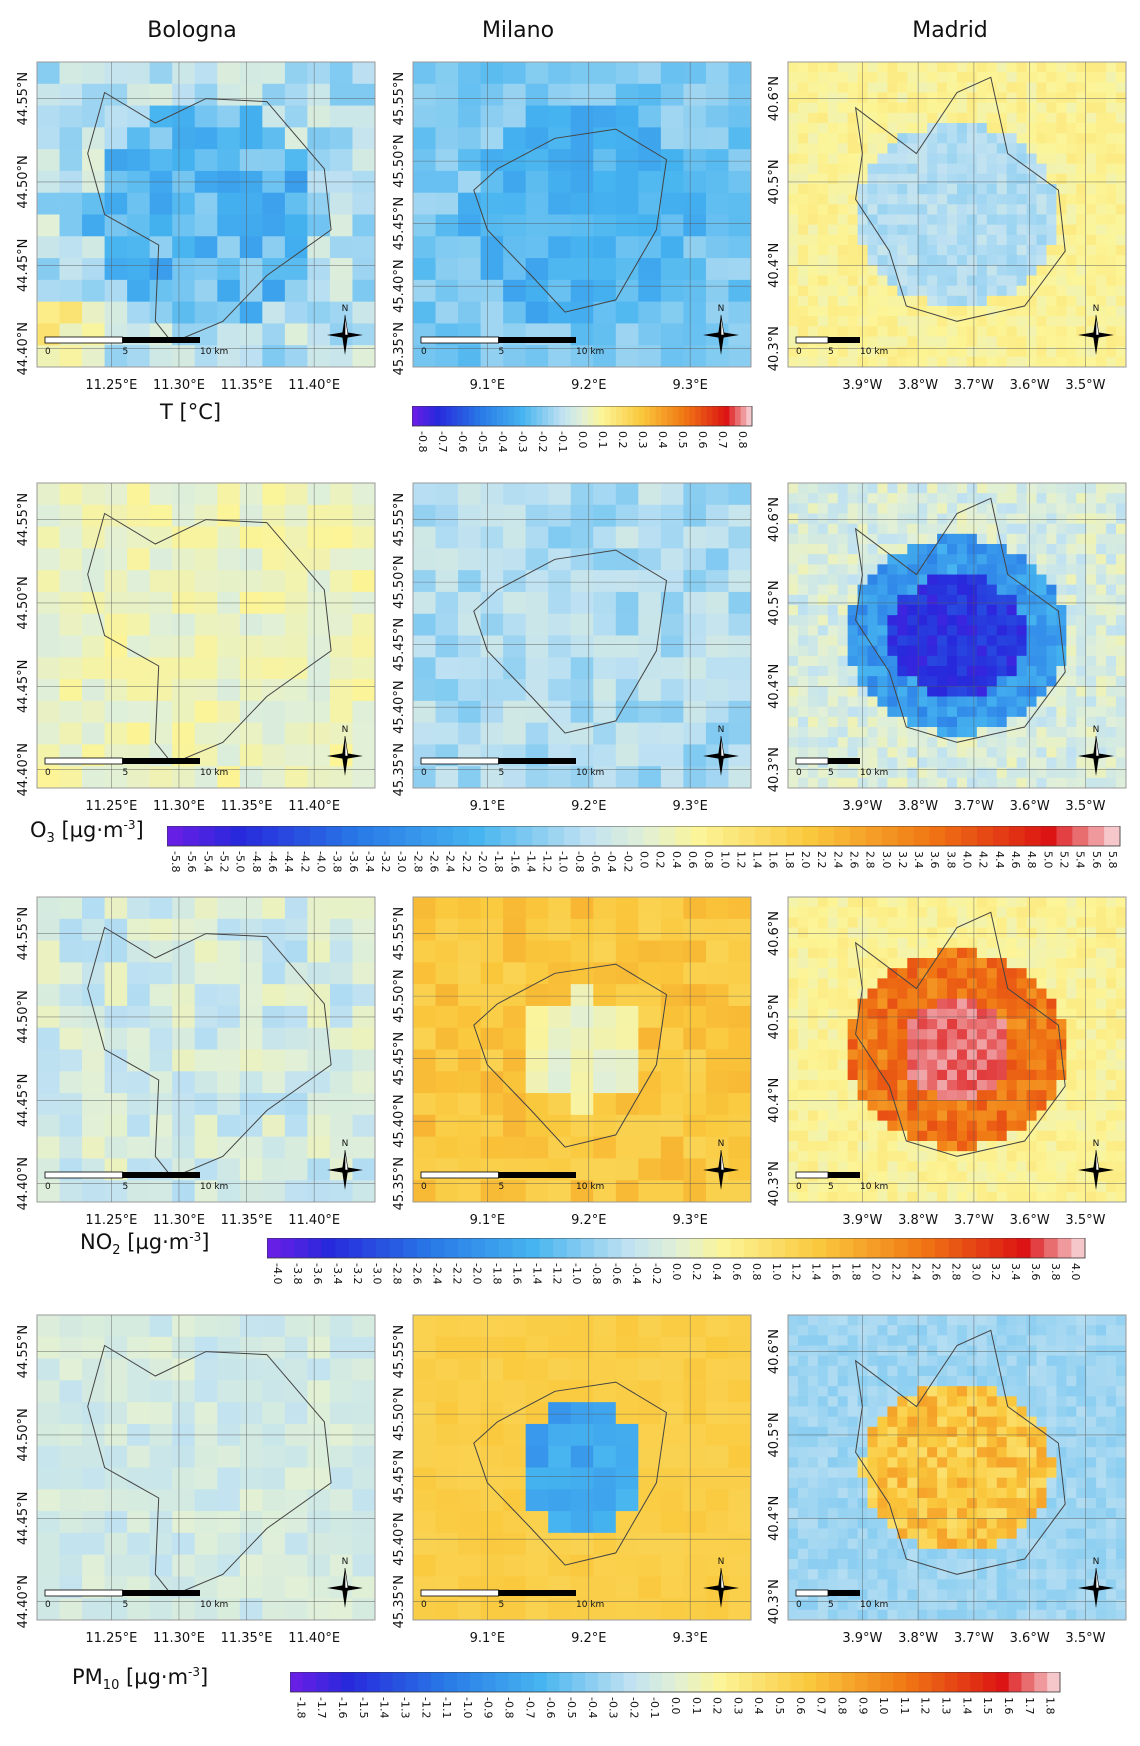 Image resolution: width=1140 pixels, height=1746 pixels. What do you see at coordinates (689, 1220) in the screenshot?
I see `x-tick-label: 9.3°E` at bounding box center [689, 1220].